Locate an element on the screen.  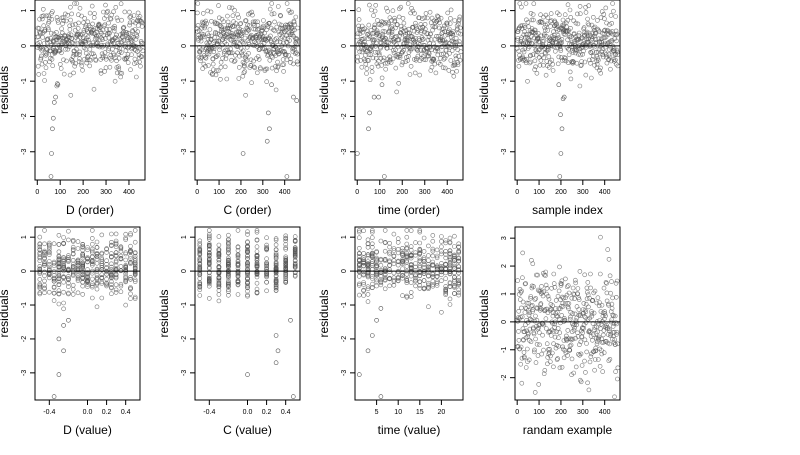
y-axis-label: residuals is located at coordinates (164, 313).